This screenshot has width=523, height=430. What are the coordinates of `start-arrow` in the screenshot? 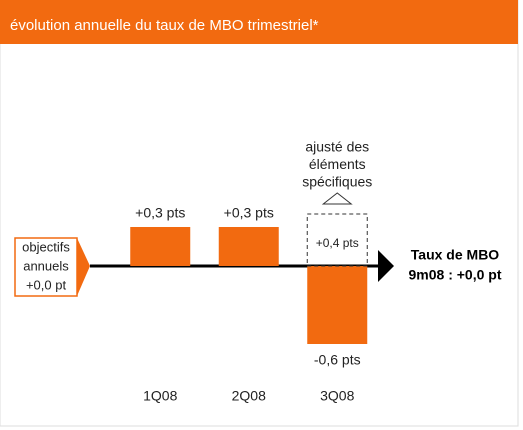 It's located at (83, 267).